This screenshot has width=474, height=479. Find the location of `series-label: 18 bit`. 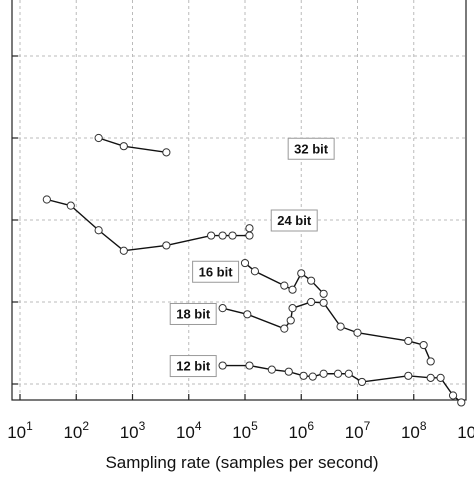

series-label: 18 bit is located at coordinates (193, 313).